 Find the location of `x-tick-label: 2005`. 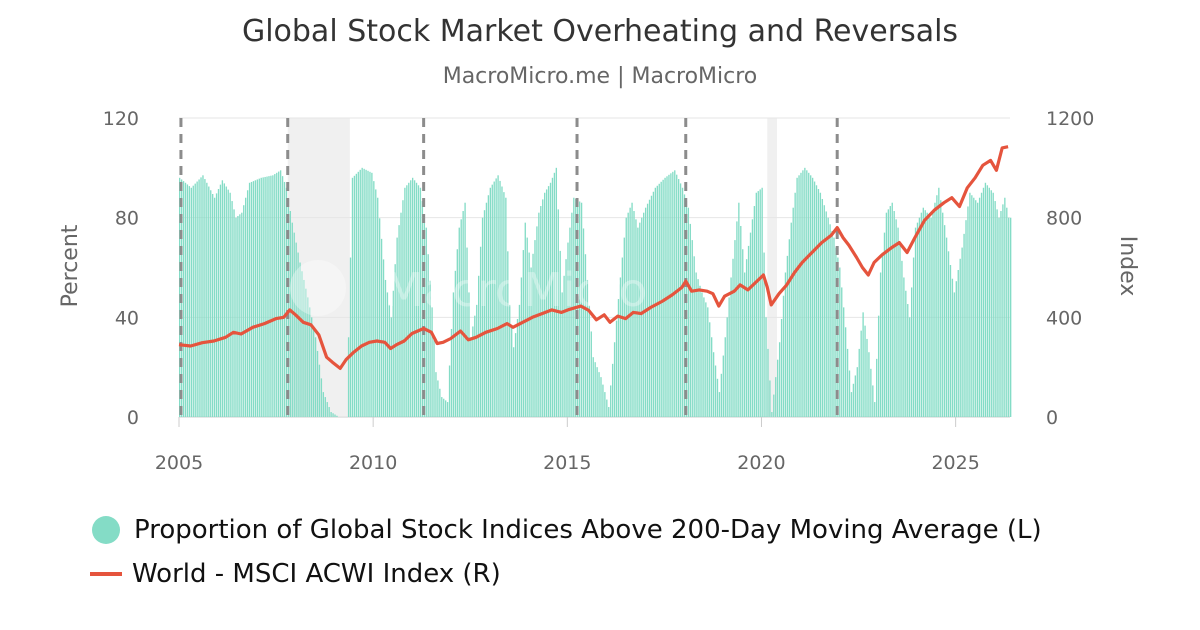

x-tick-label: 2005 is located at coordinates (179, 463).